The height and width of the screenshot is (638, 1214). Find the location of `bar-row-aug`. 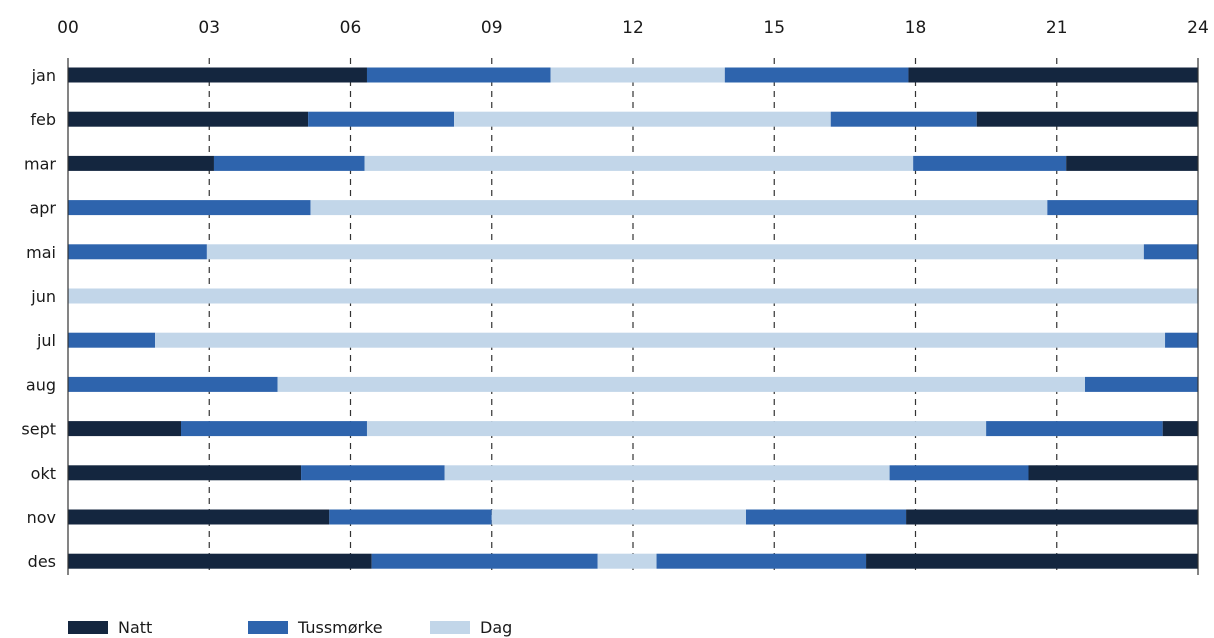

bar-row-aug is located at coordinates (633, 384).